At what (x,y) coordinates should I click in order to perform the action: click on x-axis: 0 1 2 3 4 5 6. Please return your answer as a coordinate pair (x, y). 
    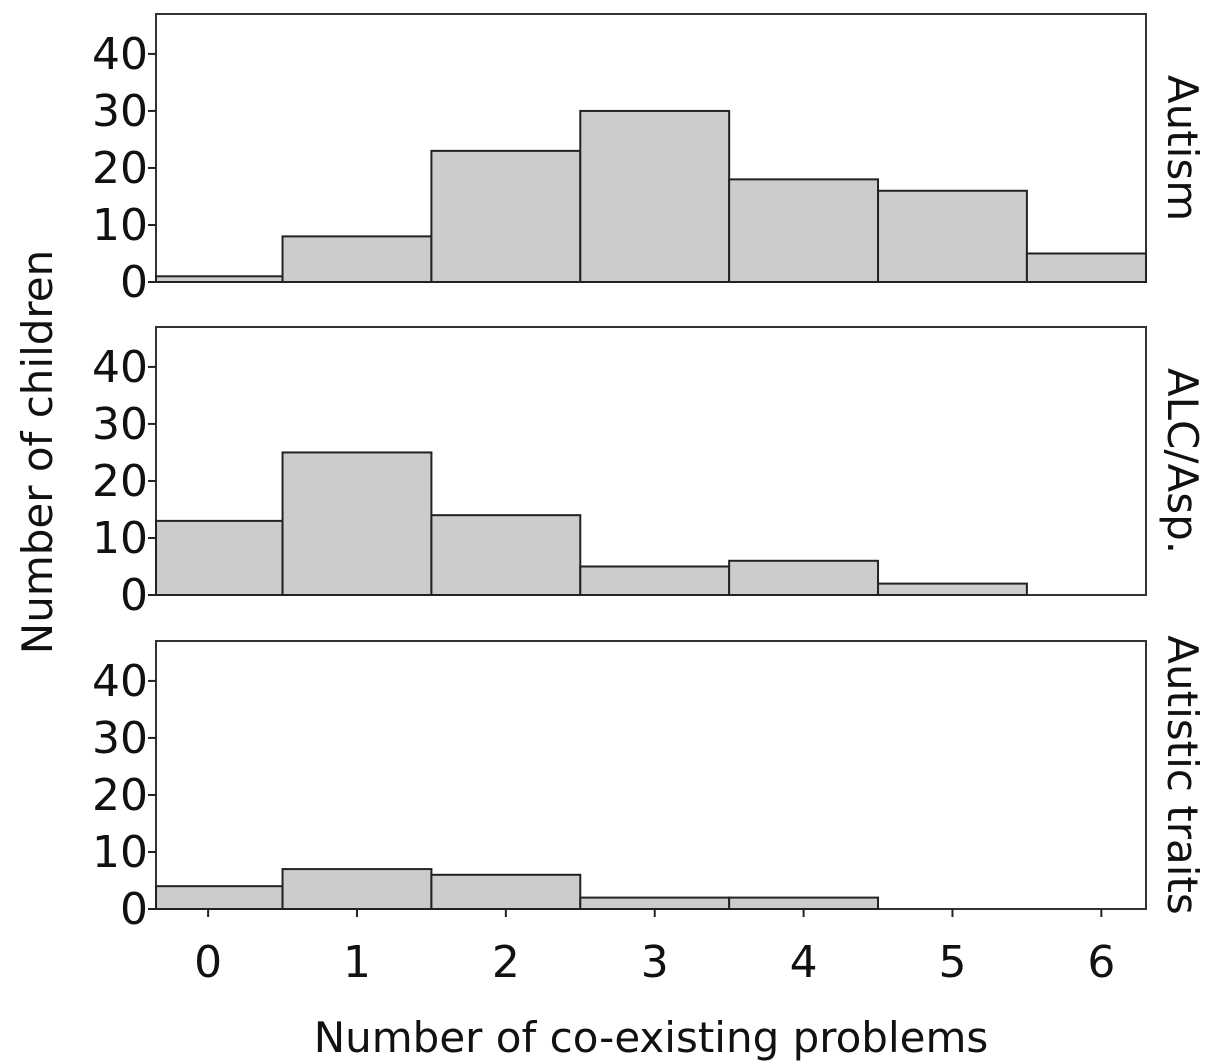
    Looking at the image, I should click on (654, 948).